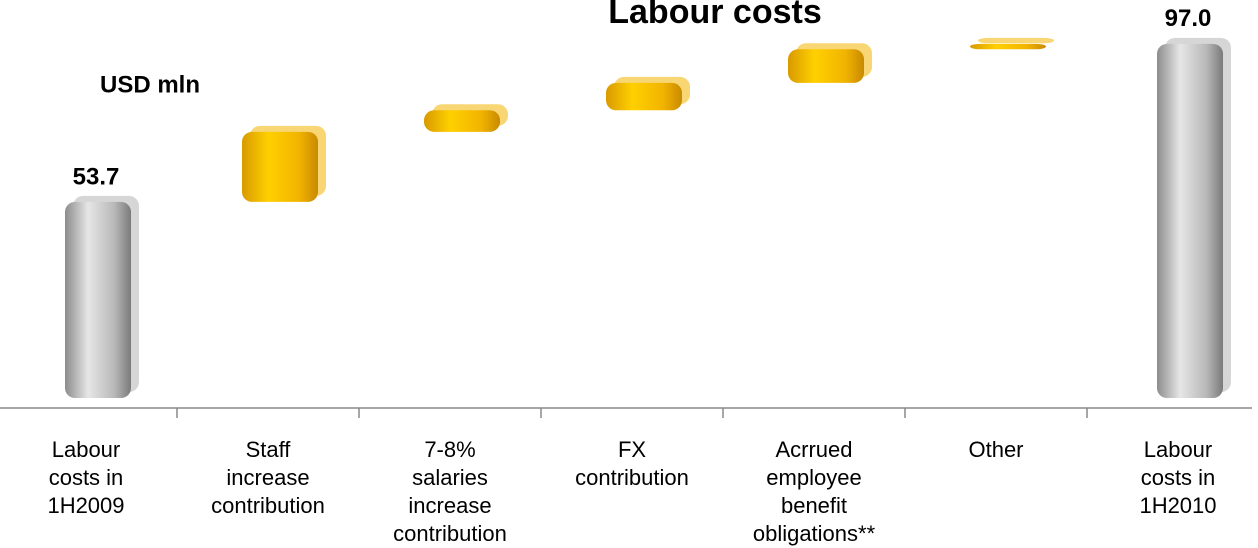  What do you see at coordinates (269, 449) in the screenshot?
I see `x-tick-label: Staff` at bounding box center [269, 449].